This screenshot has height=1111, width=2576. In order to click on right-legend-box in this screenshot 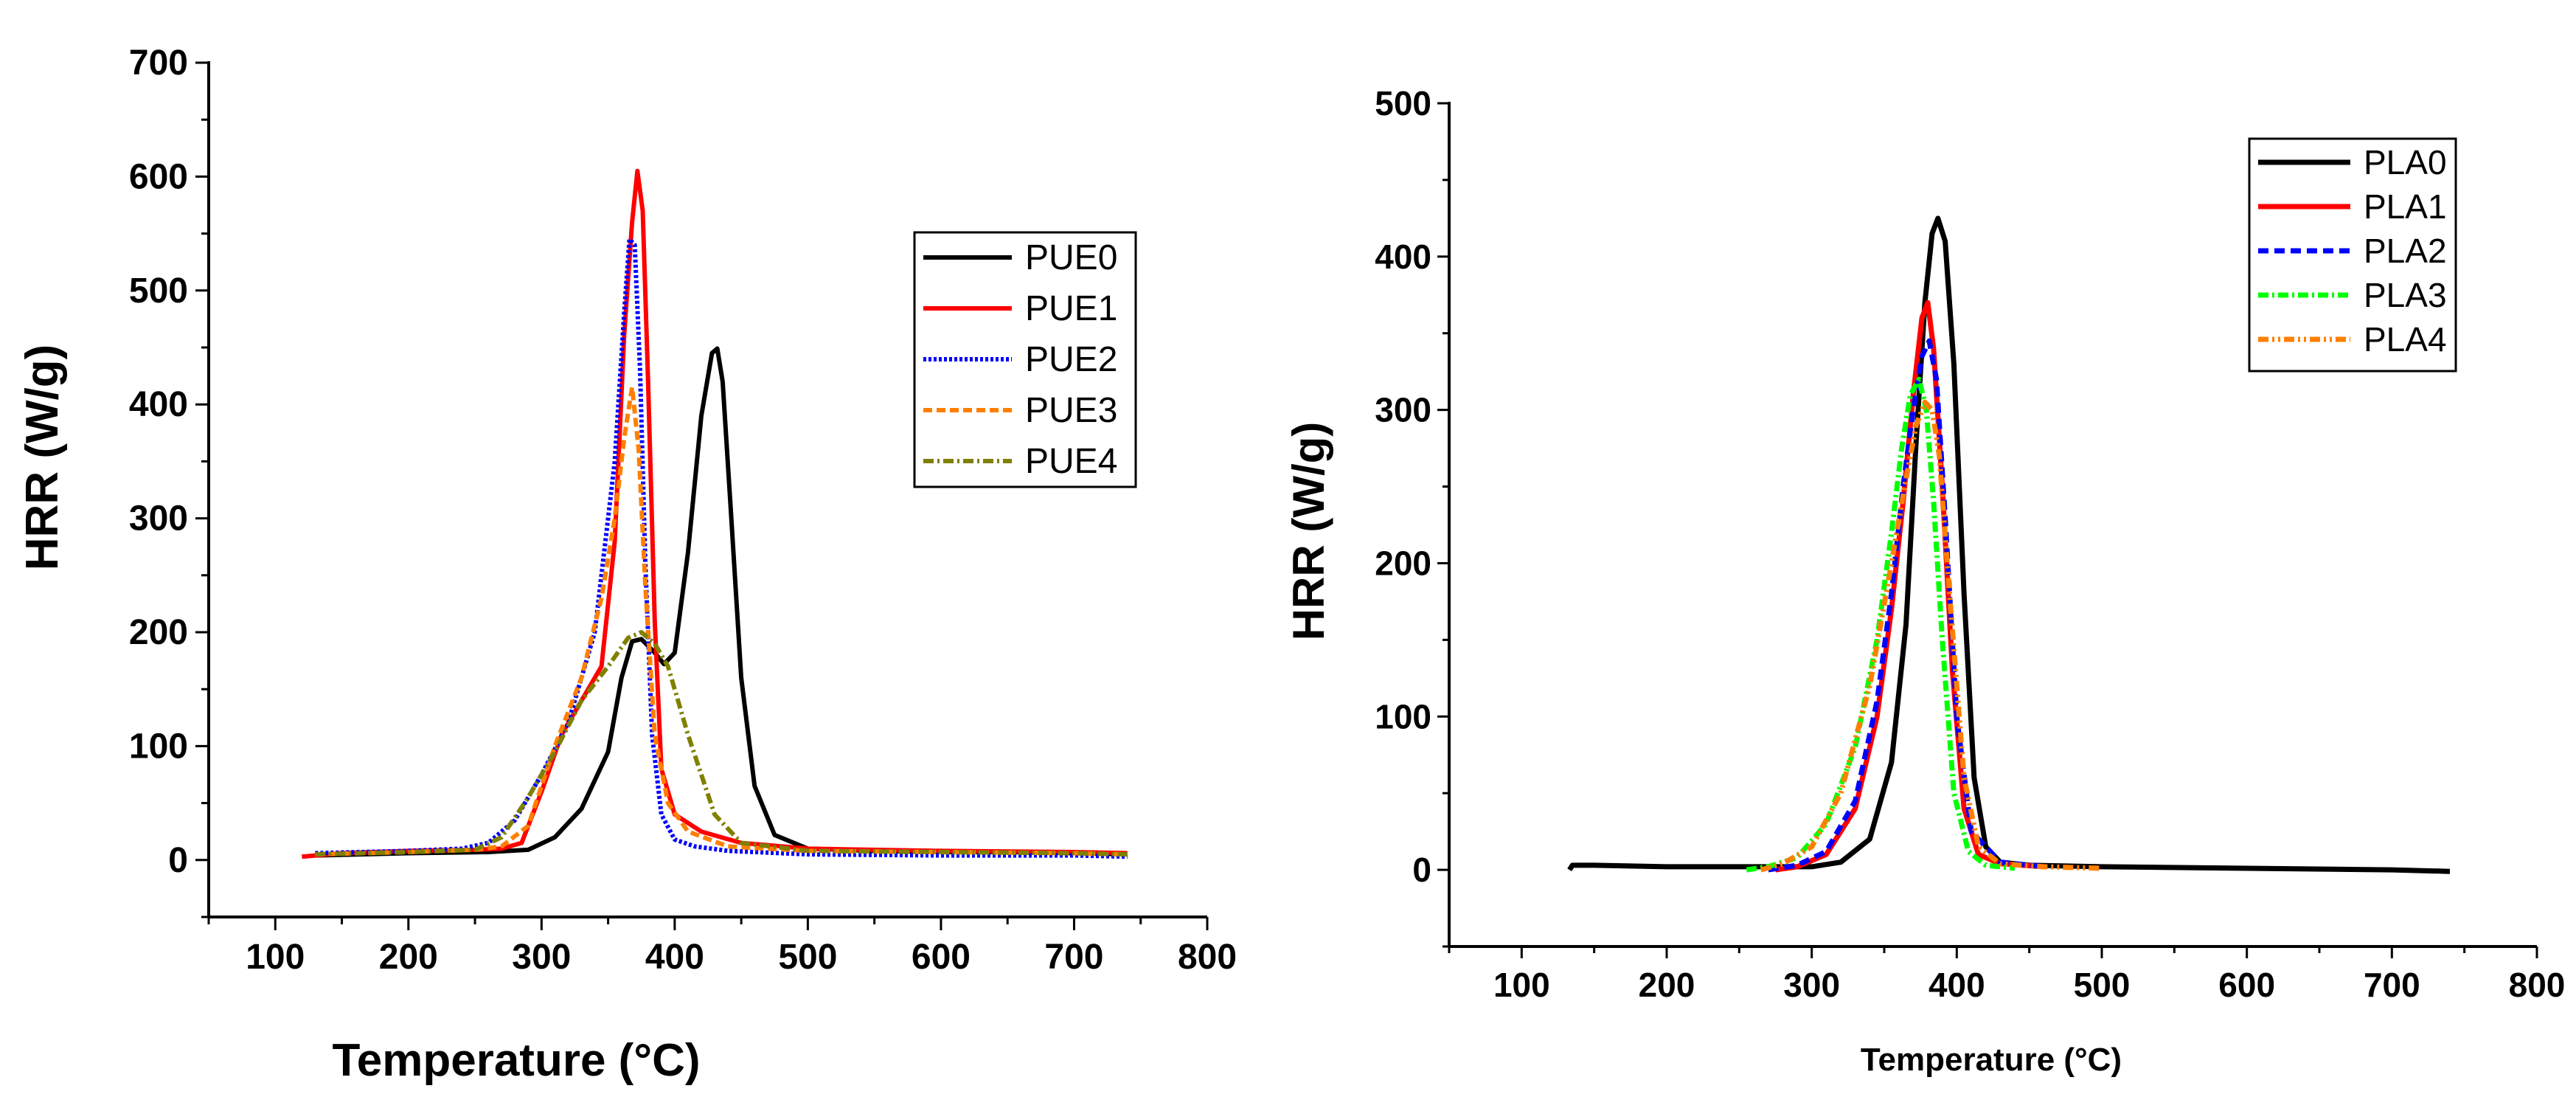, I will do `click(2352, 255)`.